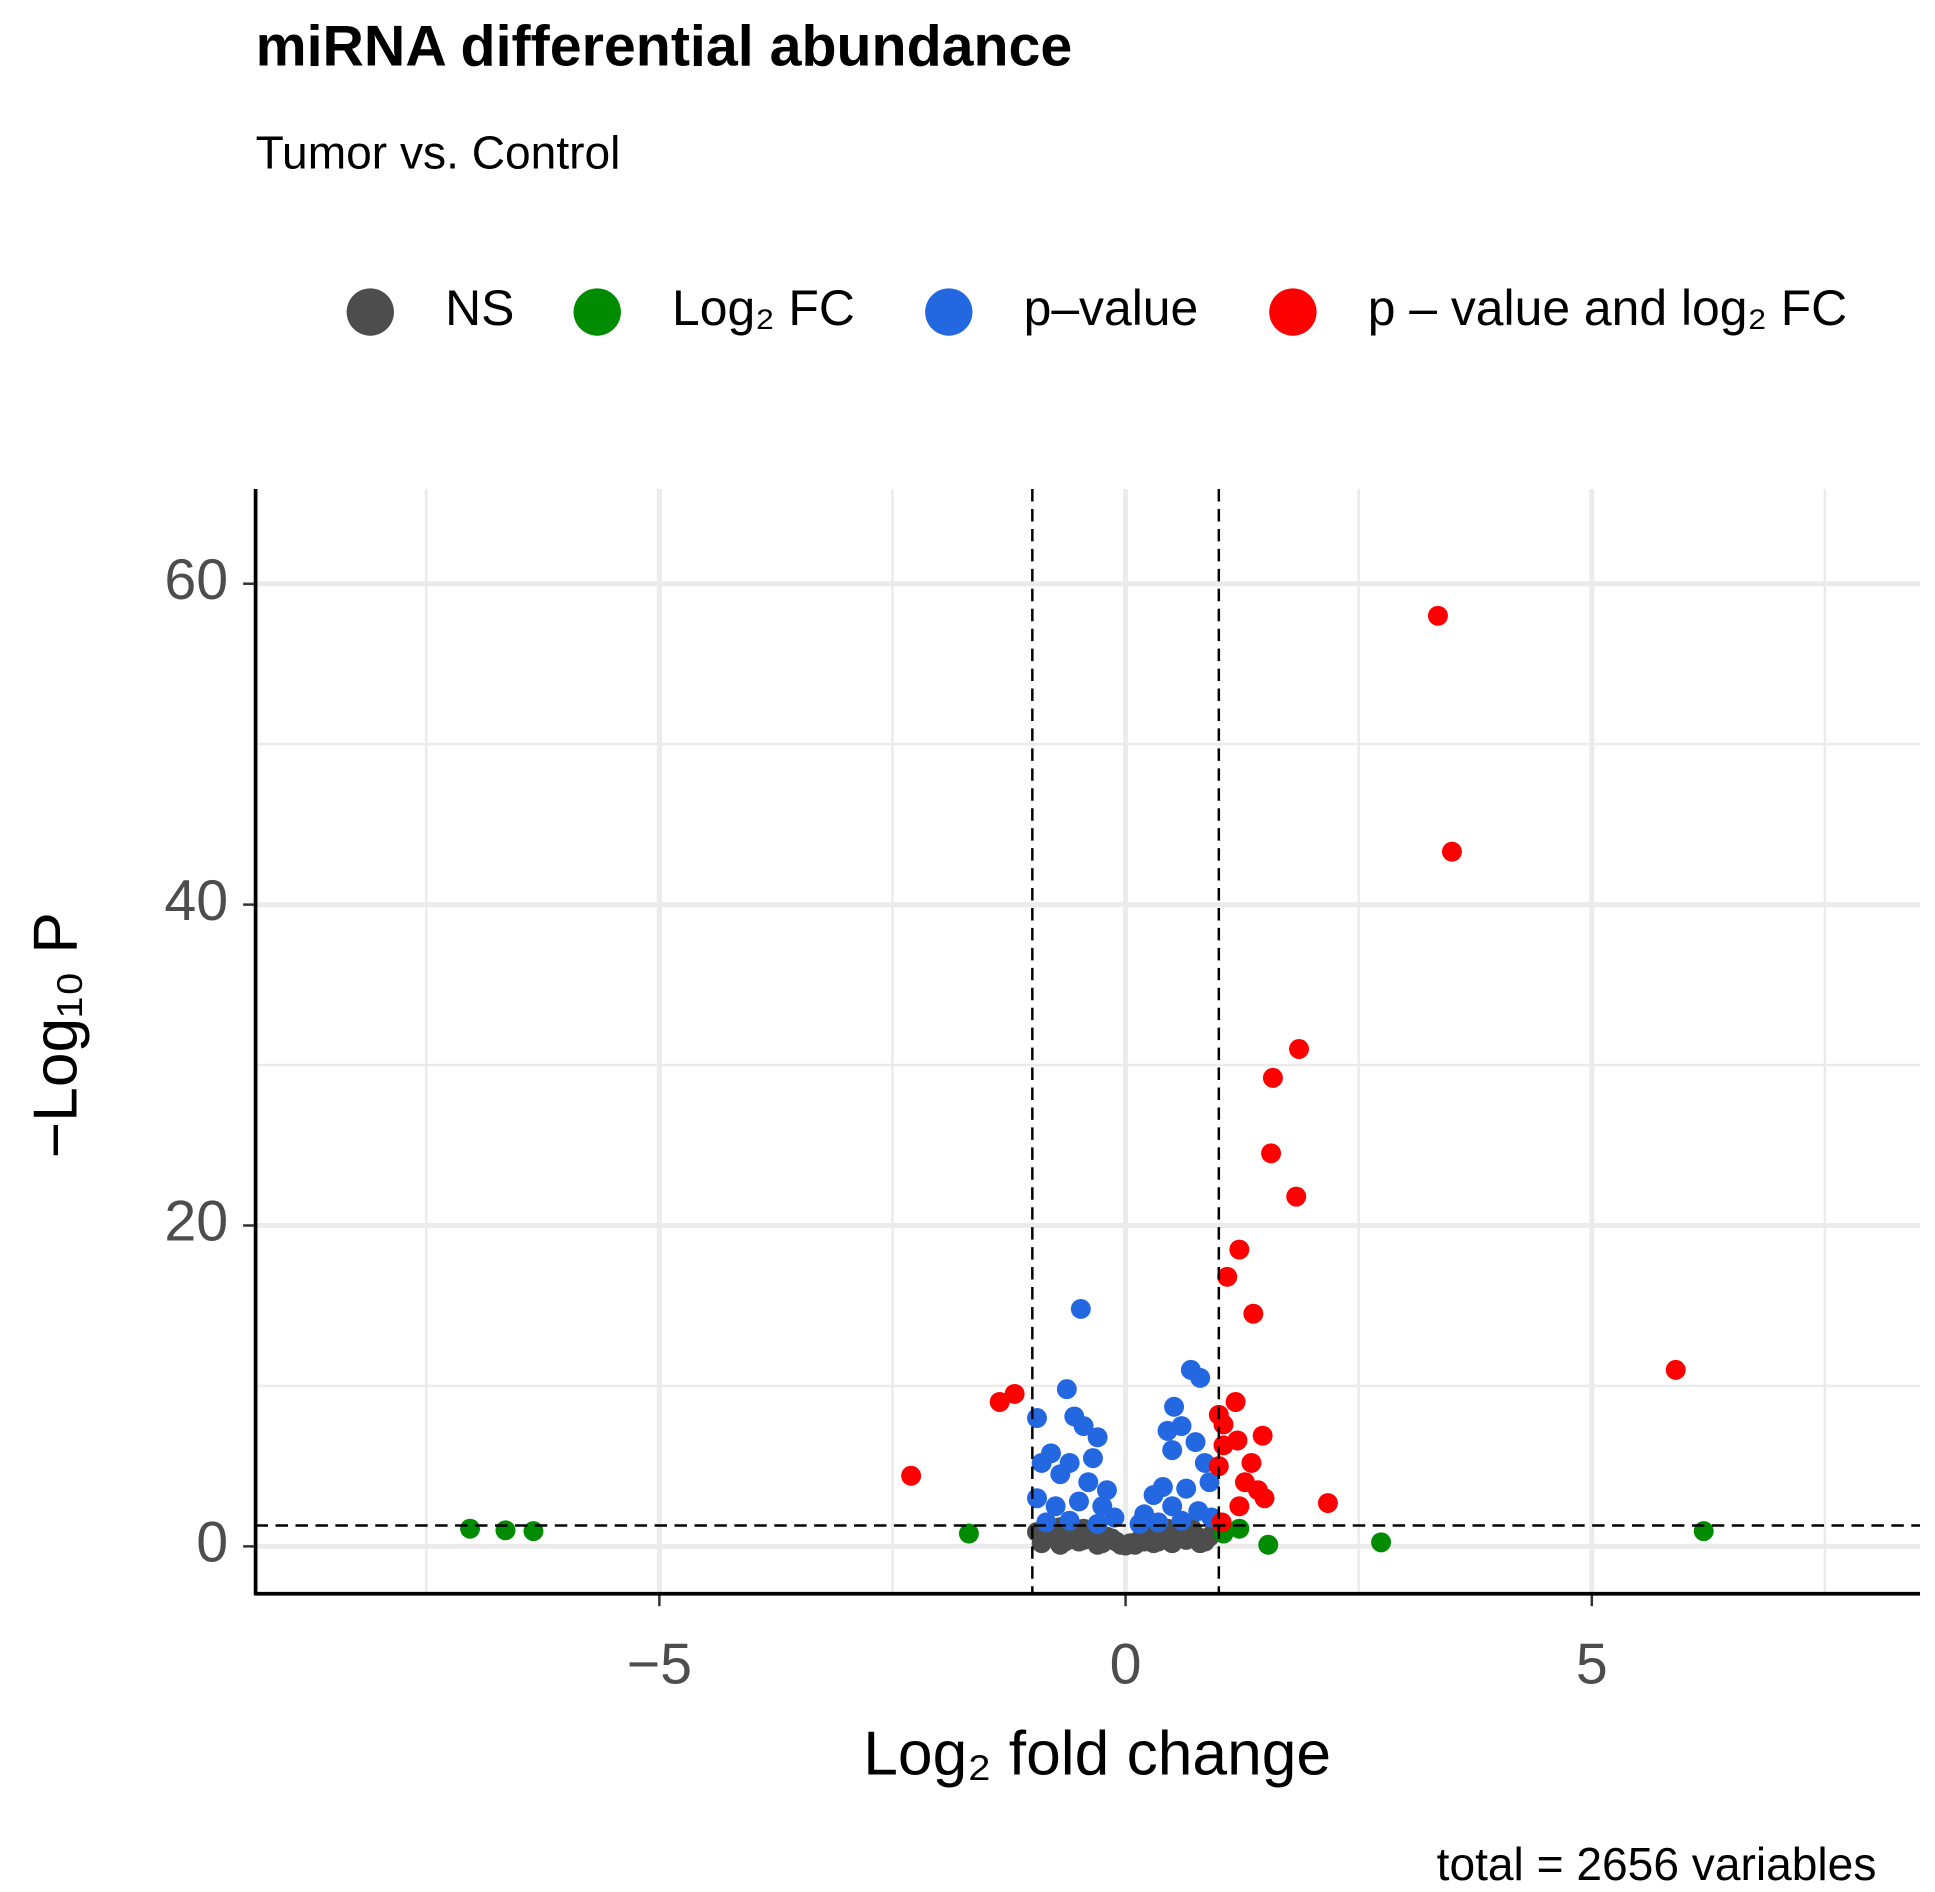  Describe the element at coordinates (196, 580) in the screenshot. I see `y-tick-label: 60` at that location.